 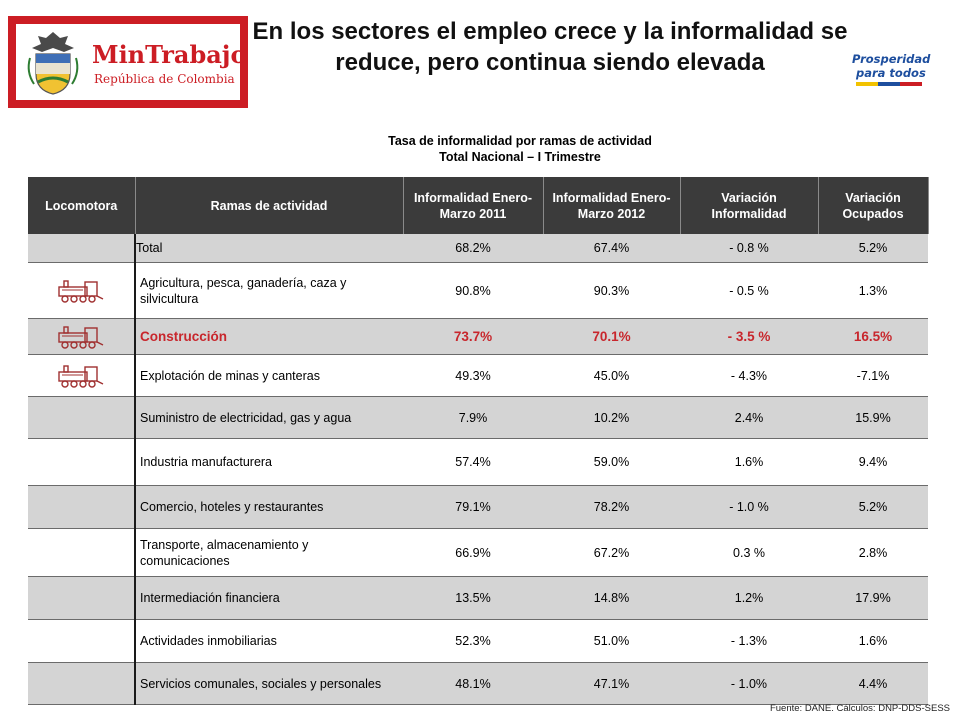 What do you see at coordinates (749, 248) in the screenshot?
I see `var-inf-cell: - 0.8 %` at bounding box center [749, 248].